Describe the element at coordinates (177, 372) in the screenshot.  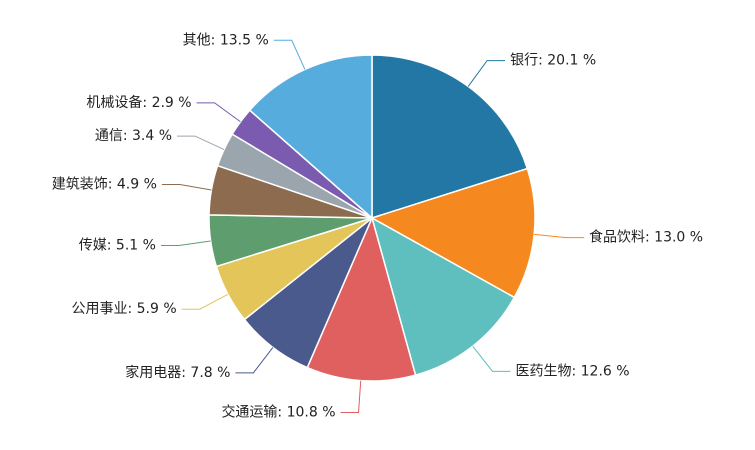
I see `slice-label: 家用电器: 7.8 %` at that location.